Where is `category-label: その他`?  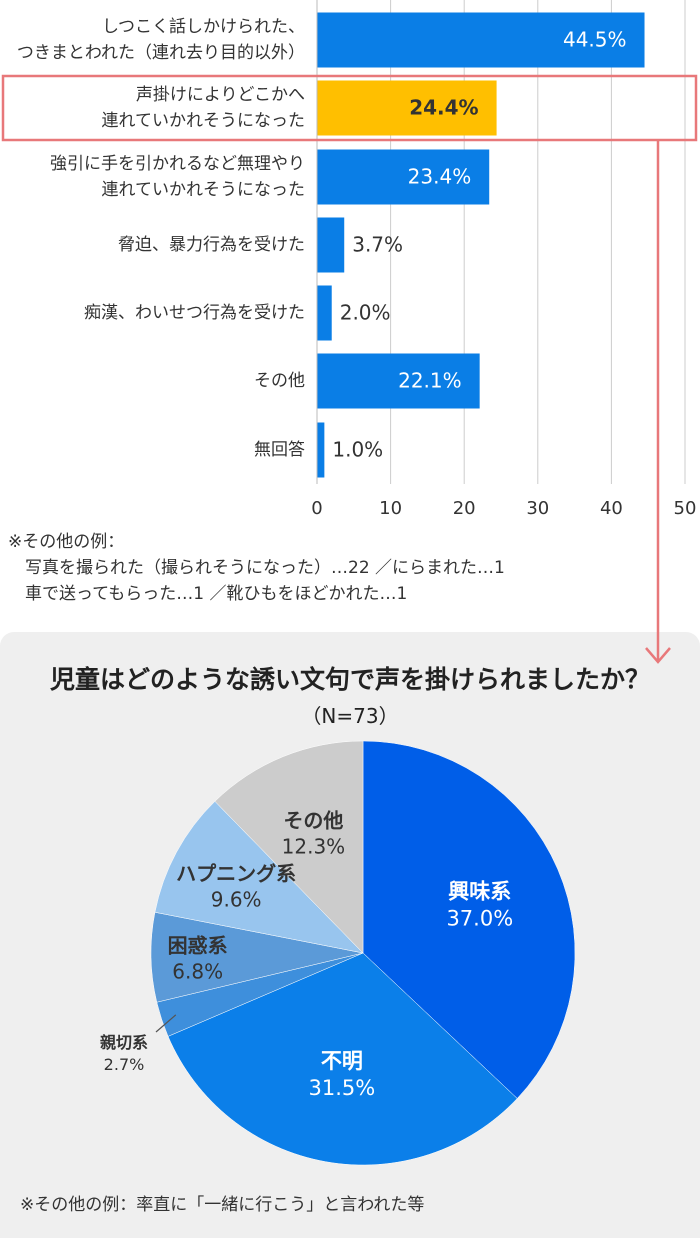 category-label: その他 is located at coordinates (279, 381).